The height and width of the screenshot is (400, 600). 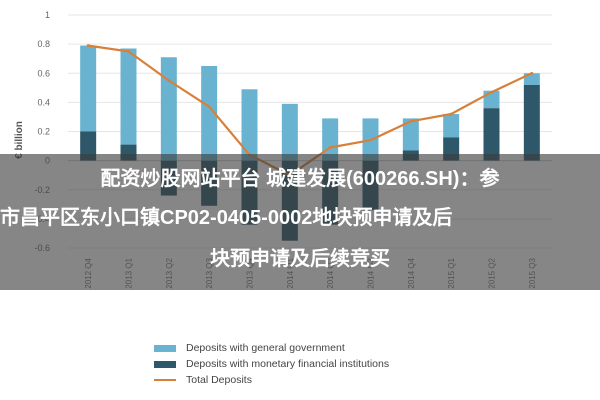 I want to click on legend-item-general-government: Deposits with general government, so click(x=271, y=348).